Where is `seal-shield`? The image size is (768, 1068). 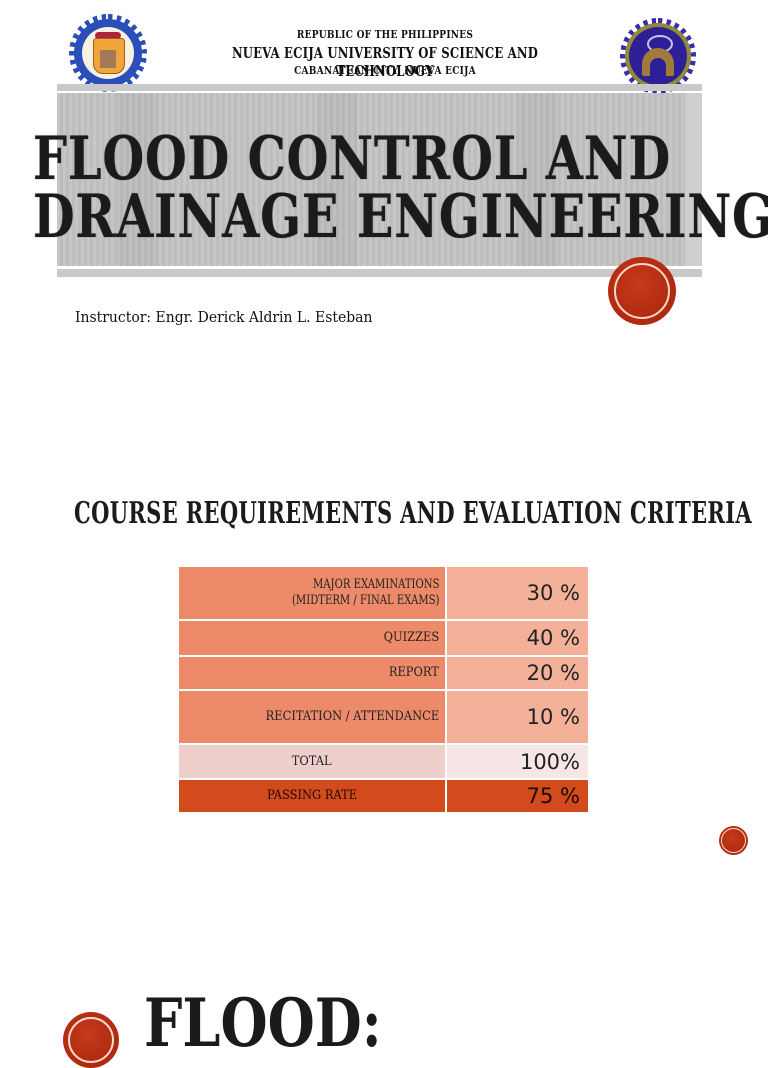
seal-shield is located at coordinates (109, 56).